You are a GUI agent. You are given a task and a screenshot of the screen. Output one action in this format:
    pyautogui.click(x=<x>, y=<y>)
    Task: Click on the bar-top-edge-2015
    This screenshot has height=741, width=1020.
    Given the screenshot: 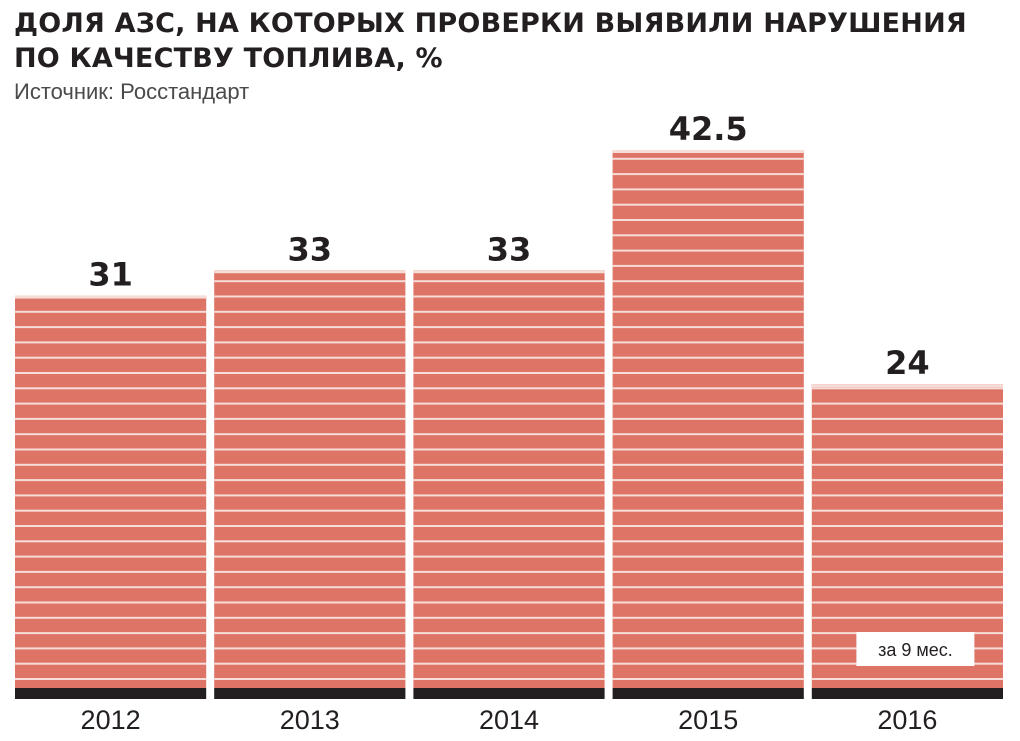 What is the action you would take?
    pyautogui.click(x=708, y=151)
    